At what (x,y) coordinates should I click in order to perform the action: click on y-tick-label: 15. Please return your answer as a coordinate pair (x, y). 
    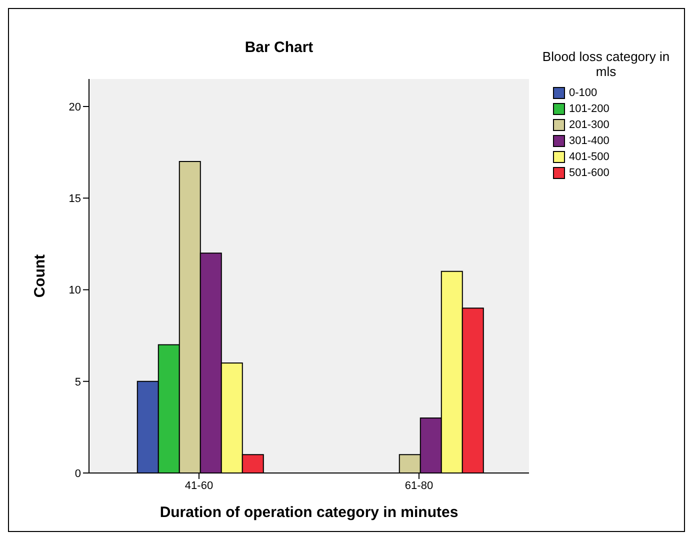
    Looking at the image, I should click on (74, 199).